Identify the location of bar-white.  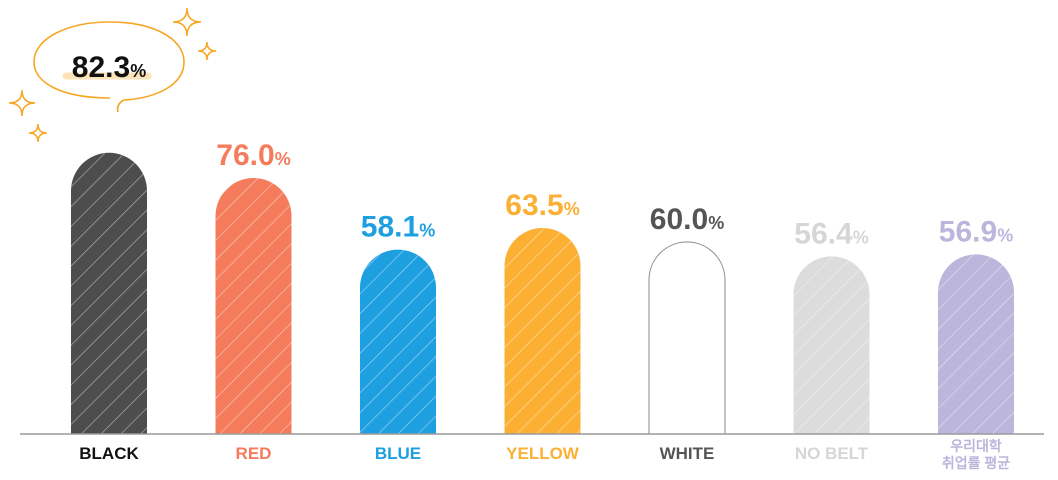
(687, 338).